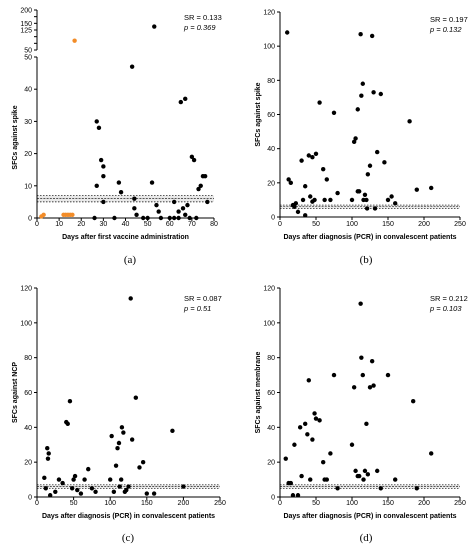 The image size is (475, 555). What do you see at coordinates (280, 224) in the screenshot?
I see `x-tick-label: 0` at bounding box center [280, 224].